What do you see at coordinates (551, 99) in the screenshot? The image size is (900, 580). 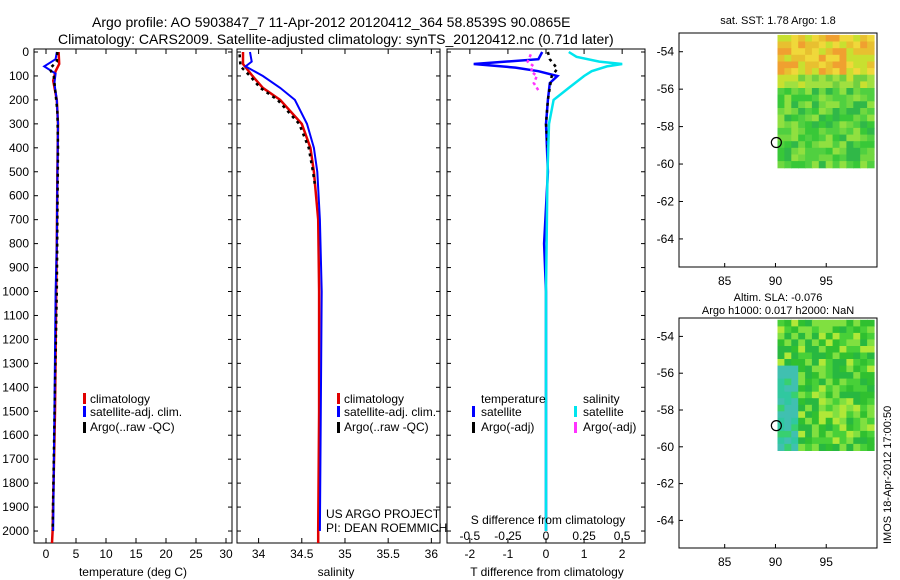 I see `series-line-t-argo` at bounding box center [551, 99].